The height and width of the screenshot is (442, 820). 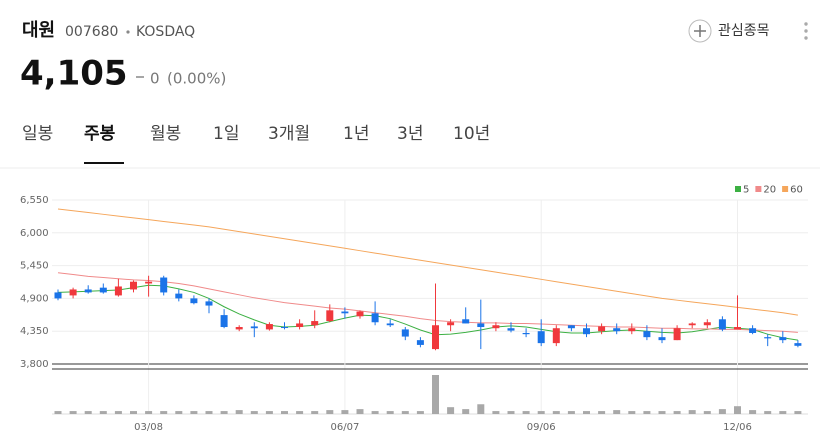 I want to click on y-tick-label: 6,000, so click(x=34, y=233).